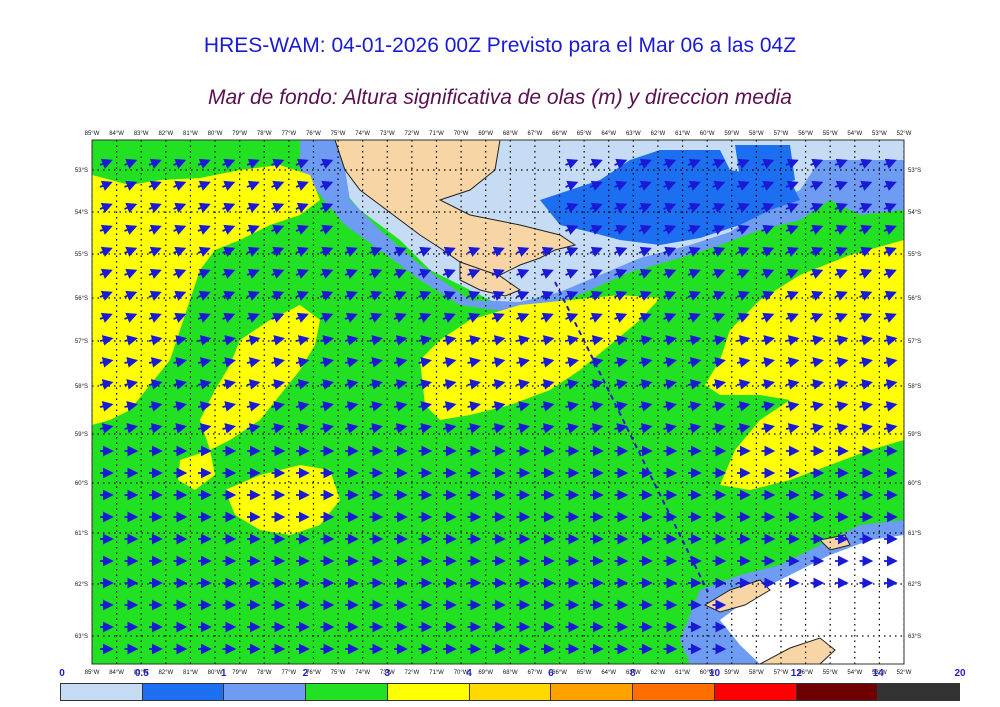 The height and width of the screenshot is (707, 1000). What do you see at coordinates (805, 673) in the screenshot?
I see `lon-label: 56°W` at bounding box center [805, 673].